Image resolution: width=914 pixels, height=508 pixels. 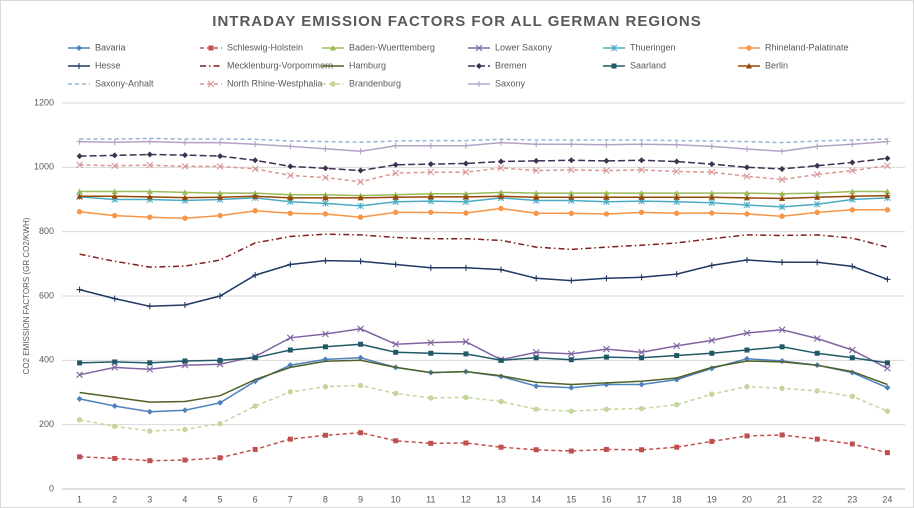 What do you see at coordinates (392, 47) in the screenshot?
I see `legend-label: Baden-Wuerttemberg` at bounding box center [392, 47].